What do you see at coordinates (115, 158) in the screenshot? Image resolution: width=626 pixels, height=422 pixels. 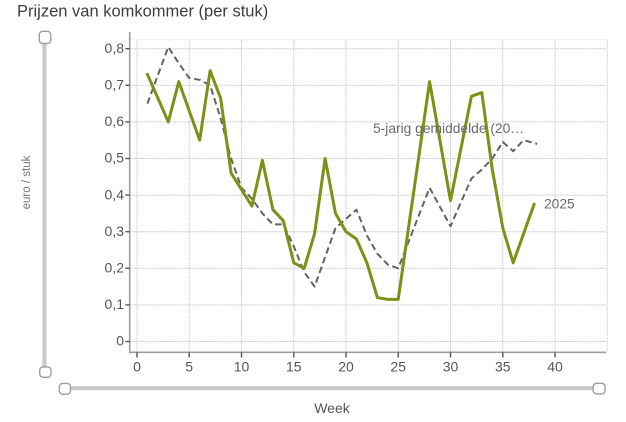 I see `svg-text: 0,5` at bounding box center [115, 158].